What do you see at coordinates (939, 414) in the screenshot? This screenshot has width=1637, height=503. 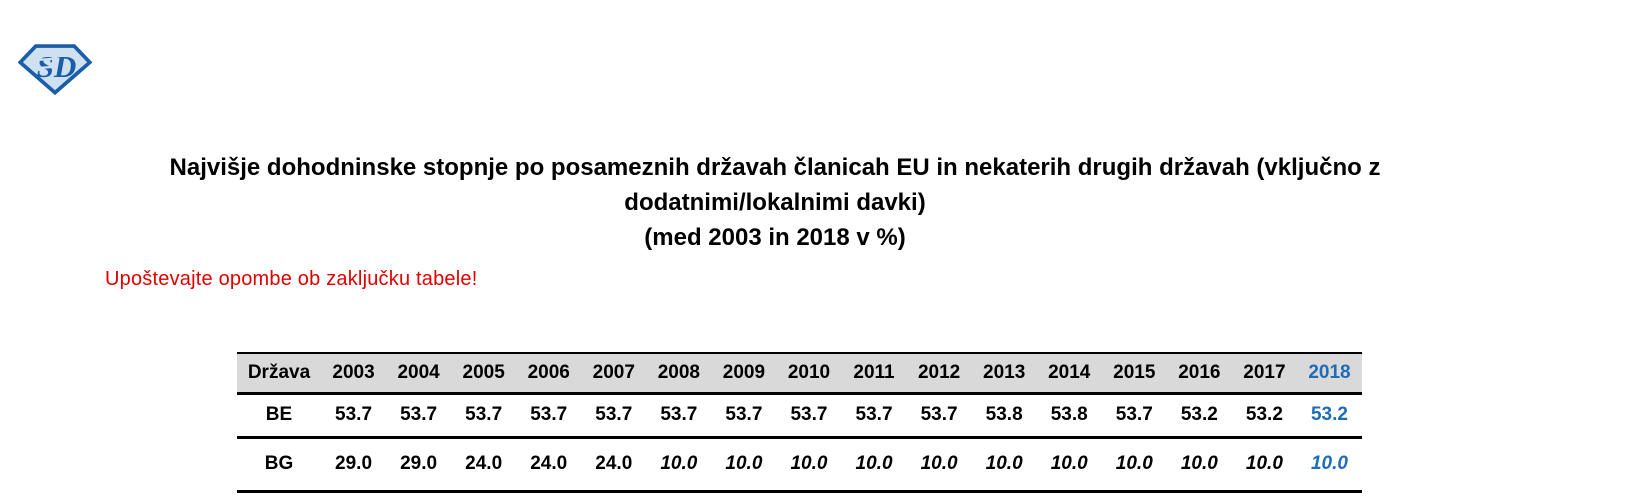 I see `rate-be-2012: 53.7` at bounding box center [939, 414].